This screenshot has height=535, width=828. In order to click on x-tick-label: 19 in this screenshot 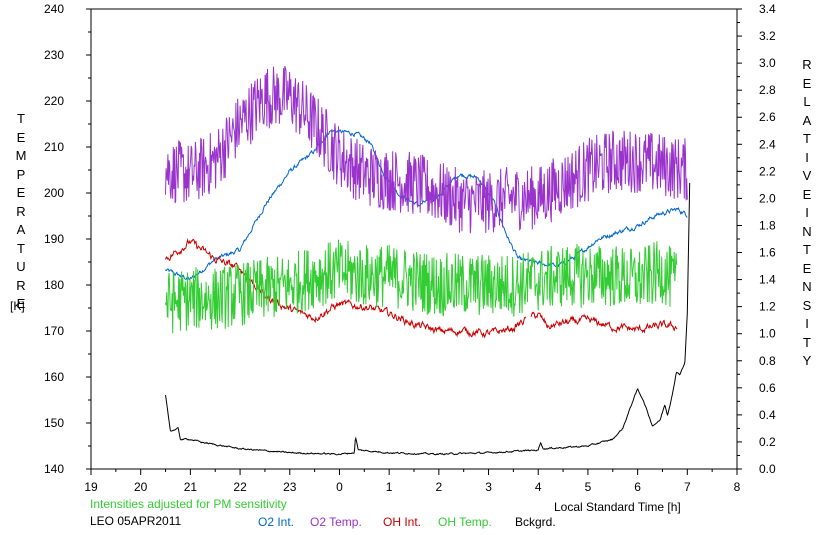, I will do `click(91, 487)`.